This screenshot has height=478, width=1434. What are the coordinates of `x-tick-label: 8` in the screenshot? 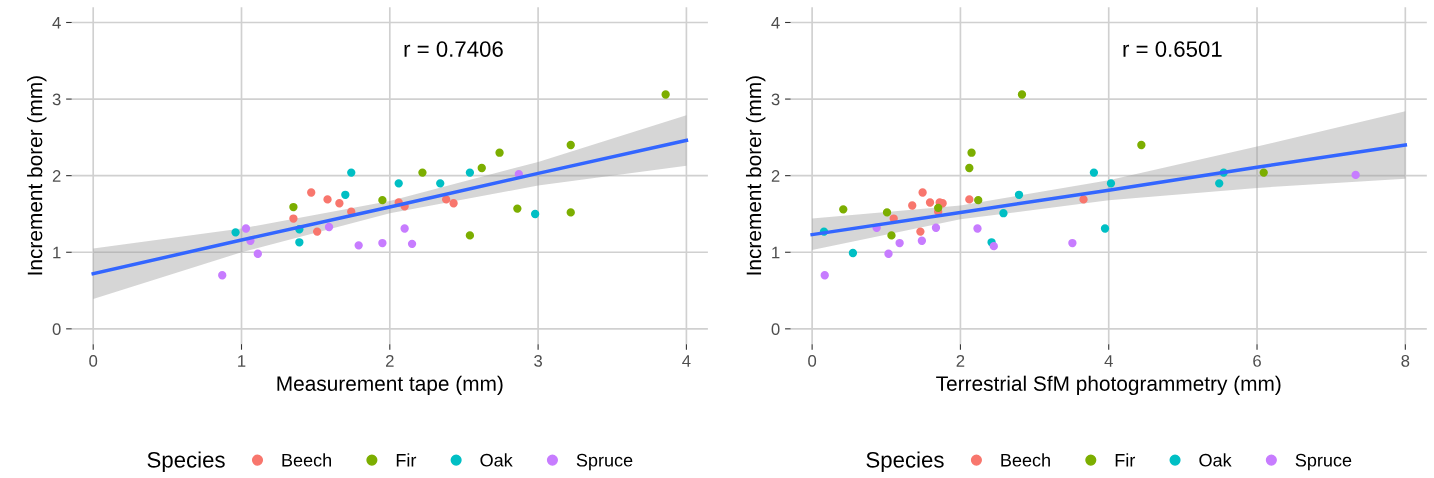 It's located at (1405, 361).